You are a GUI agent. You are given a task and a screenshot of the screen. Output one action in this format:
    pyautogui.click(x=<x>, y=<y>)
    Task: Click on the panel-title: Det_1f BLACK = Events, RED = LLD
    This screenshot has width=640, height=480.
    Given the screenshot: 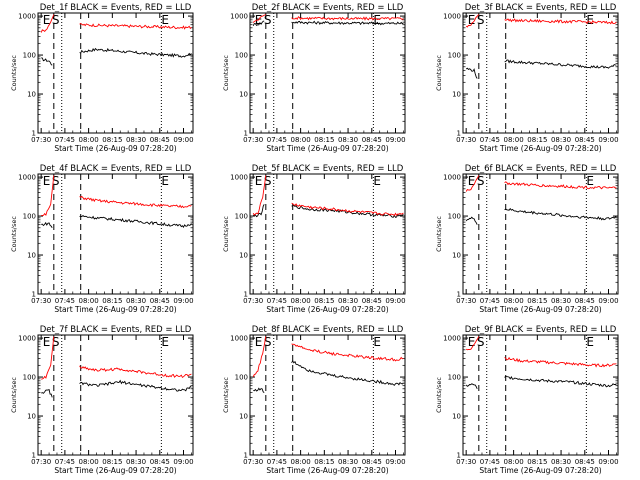 What is the action you would take?
    pyautogui.click(x=116, y=8)
    